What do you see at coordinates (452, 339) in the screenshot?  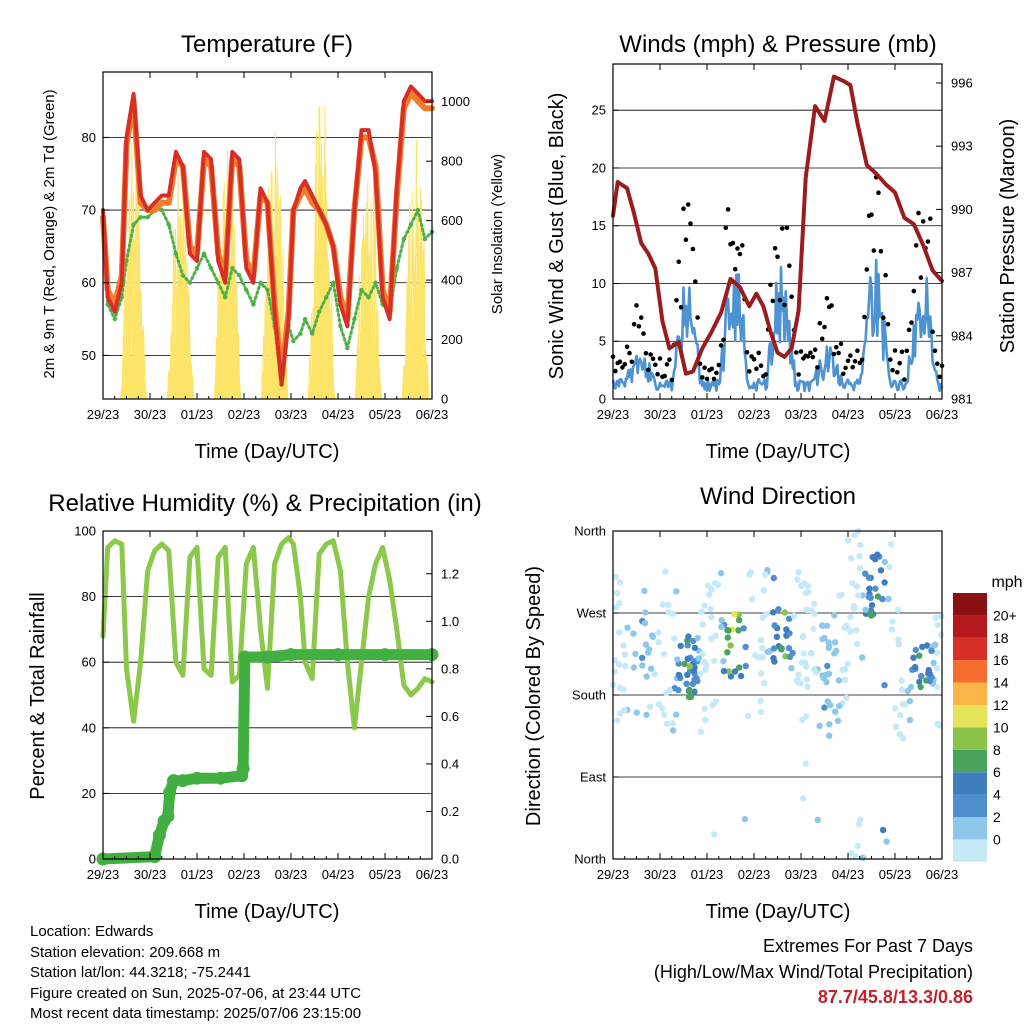 I see `solar-y2tick-label: 200` at bounding box center [452, 339].